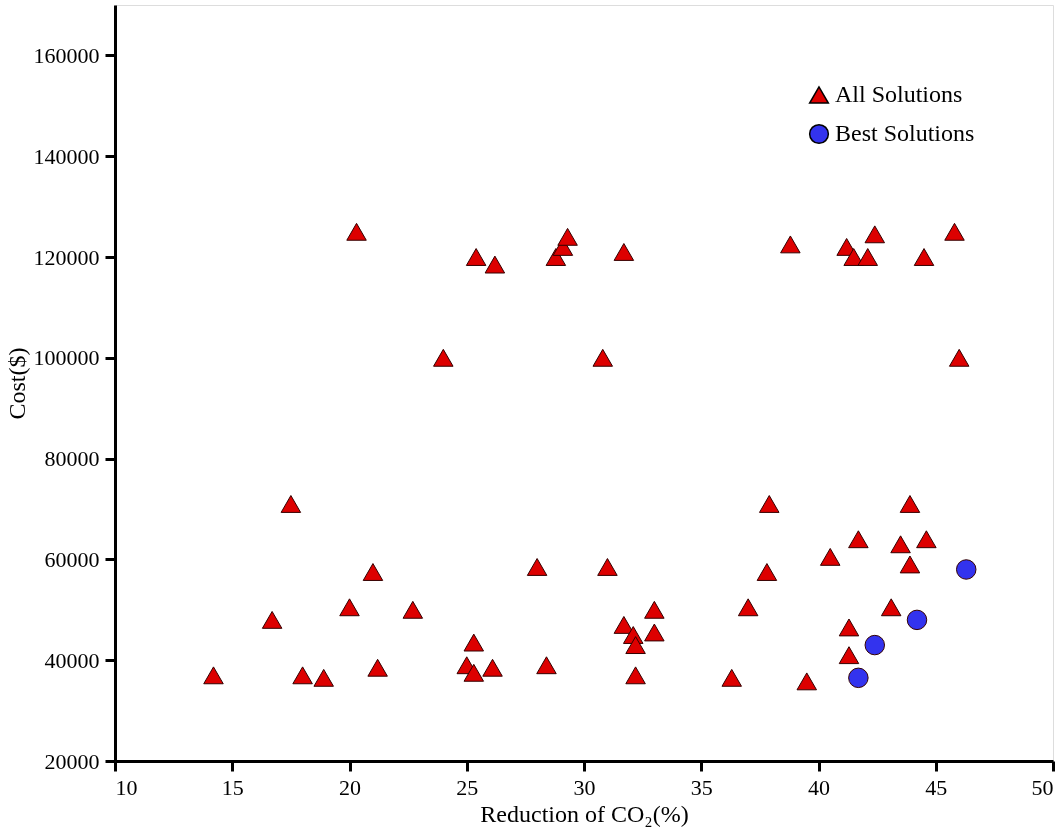  What do you see at coordinates (899, 94) in the screenshot?
I see `legend-label: All Solutions` at bounding box center [899, 94].